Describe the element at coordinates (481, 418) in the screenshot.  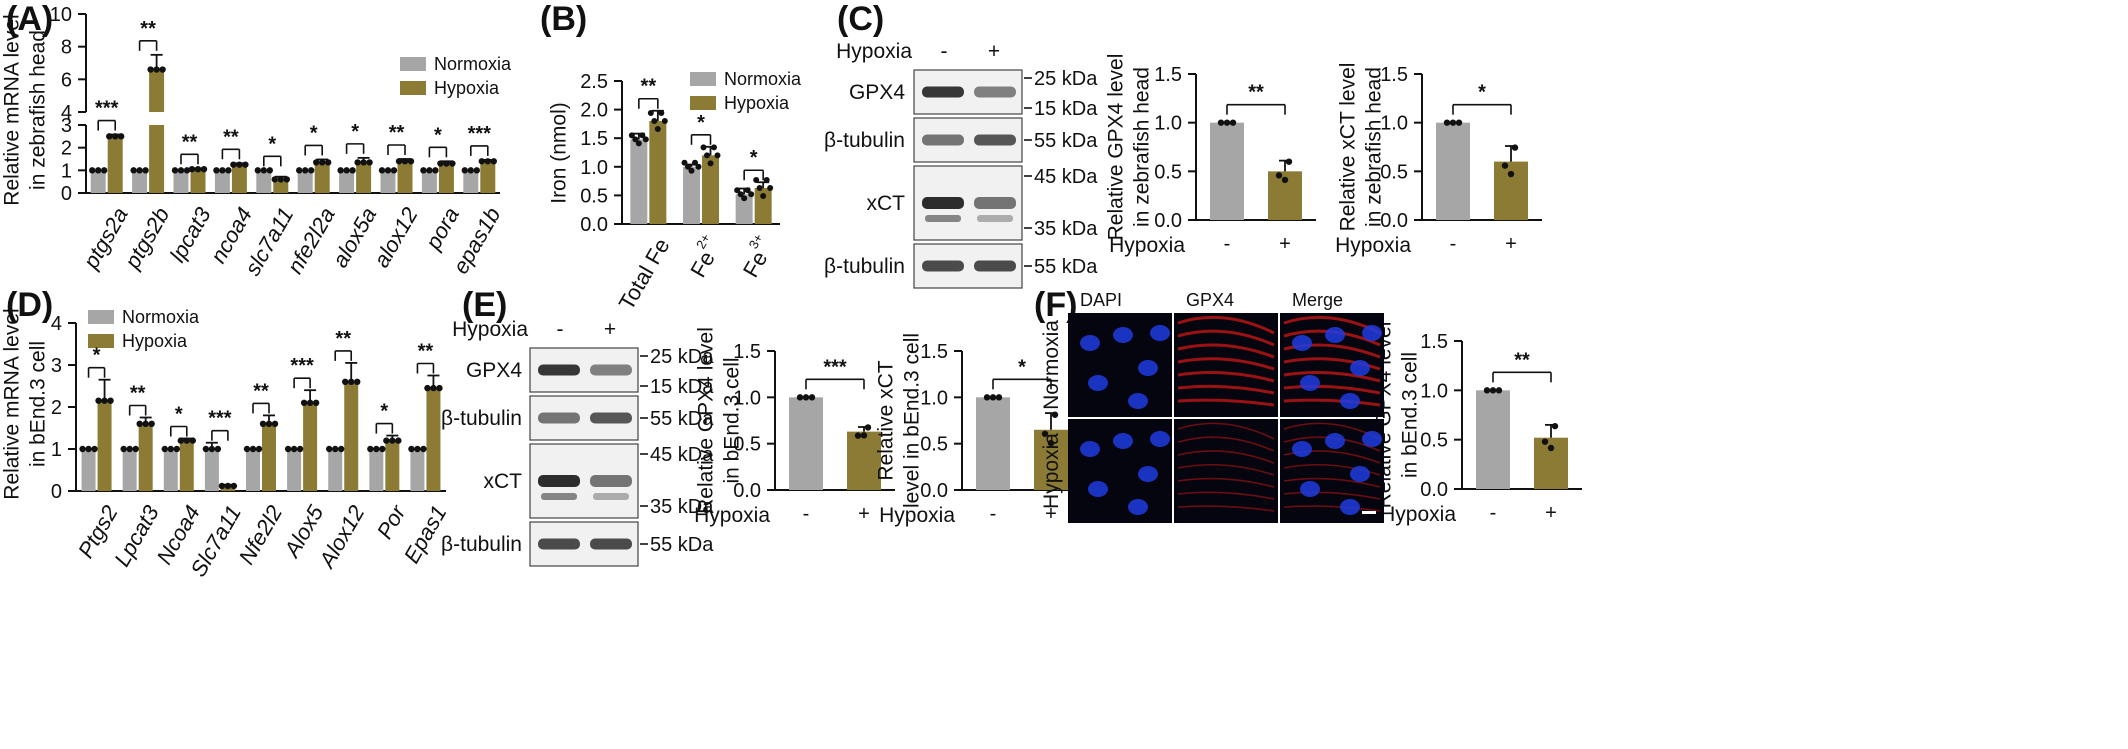
I see `blot-row-label-E-1: β-tubulin` at that location.